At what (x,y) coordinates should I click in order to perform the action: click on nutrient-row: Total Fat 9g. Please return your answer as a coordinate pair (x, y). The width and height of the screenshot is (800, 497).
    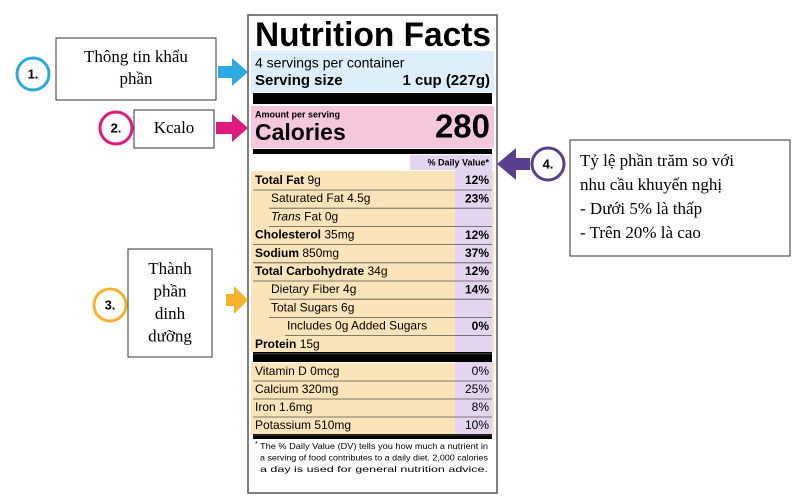
    Looking at the image, I should click on (288, 180).